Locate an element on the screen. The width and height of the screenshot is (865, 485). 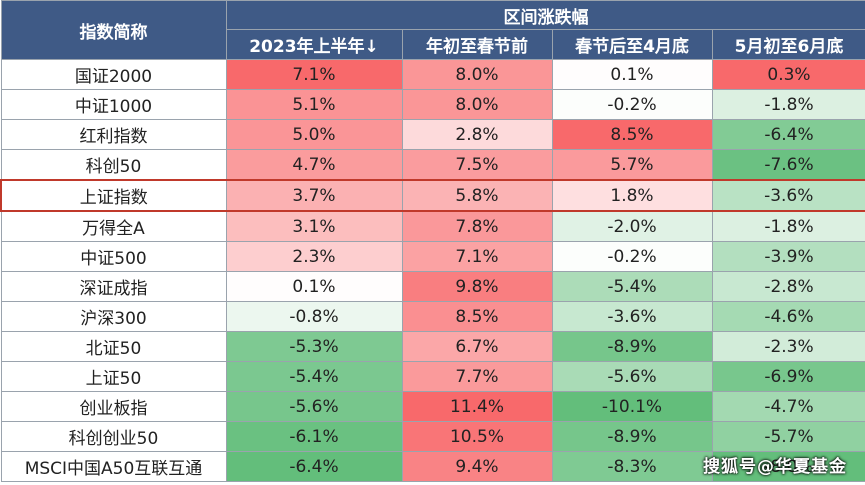
return-cell: 7.7% is located at coordinates (477, 376).